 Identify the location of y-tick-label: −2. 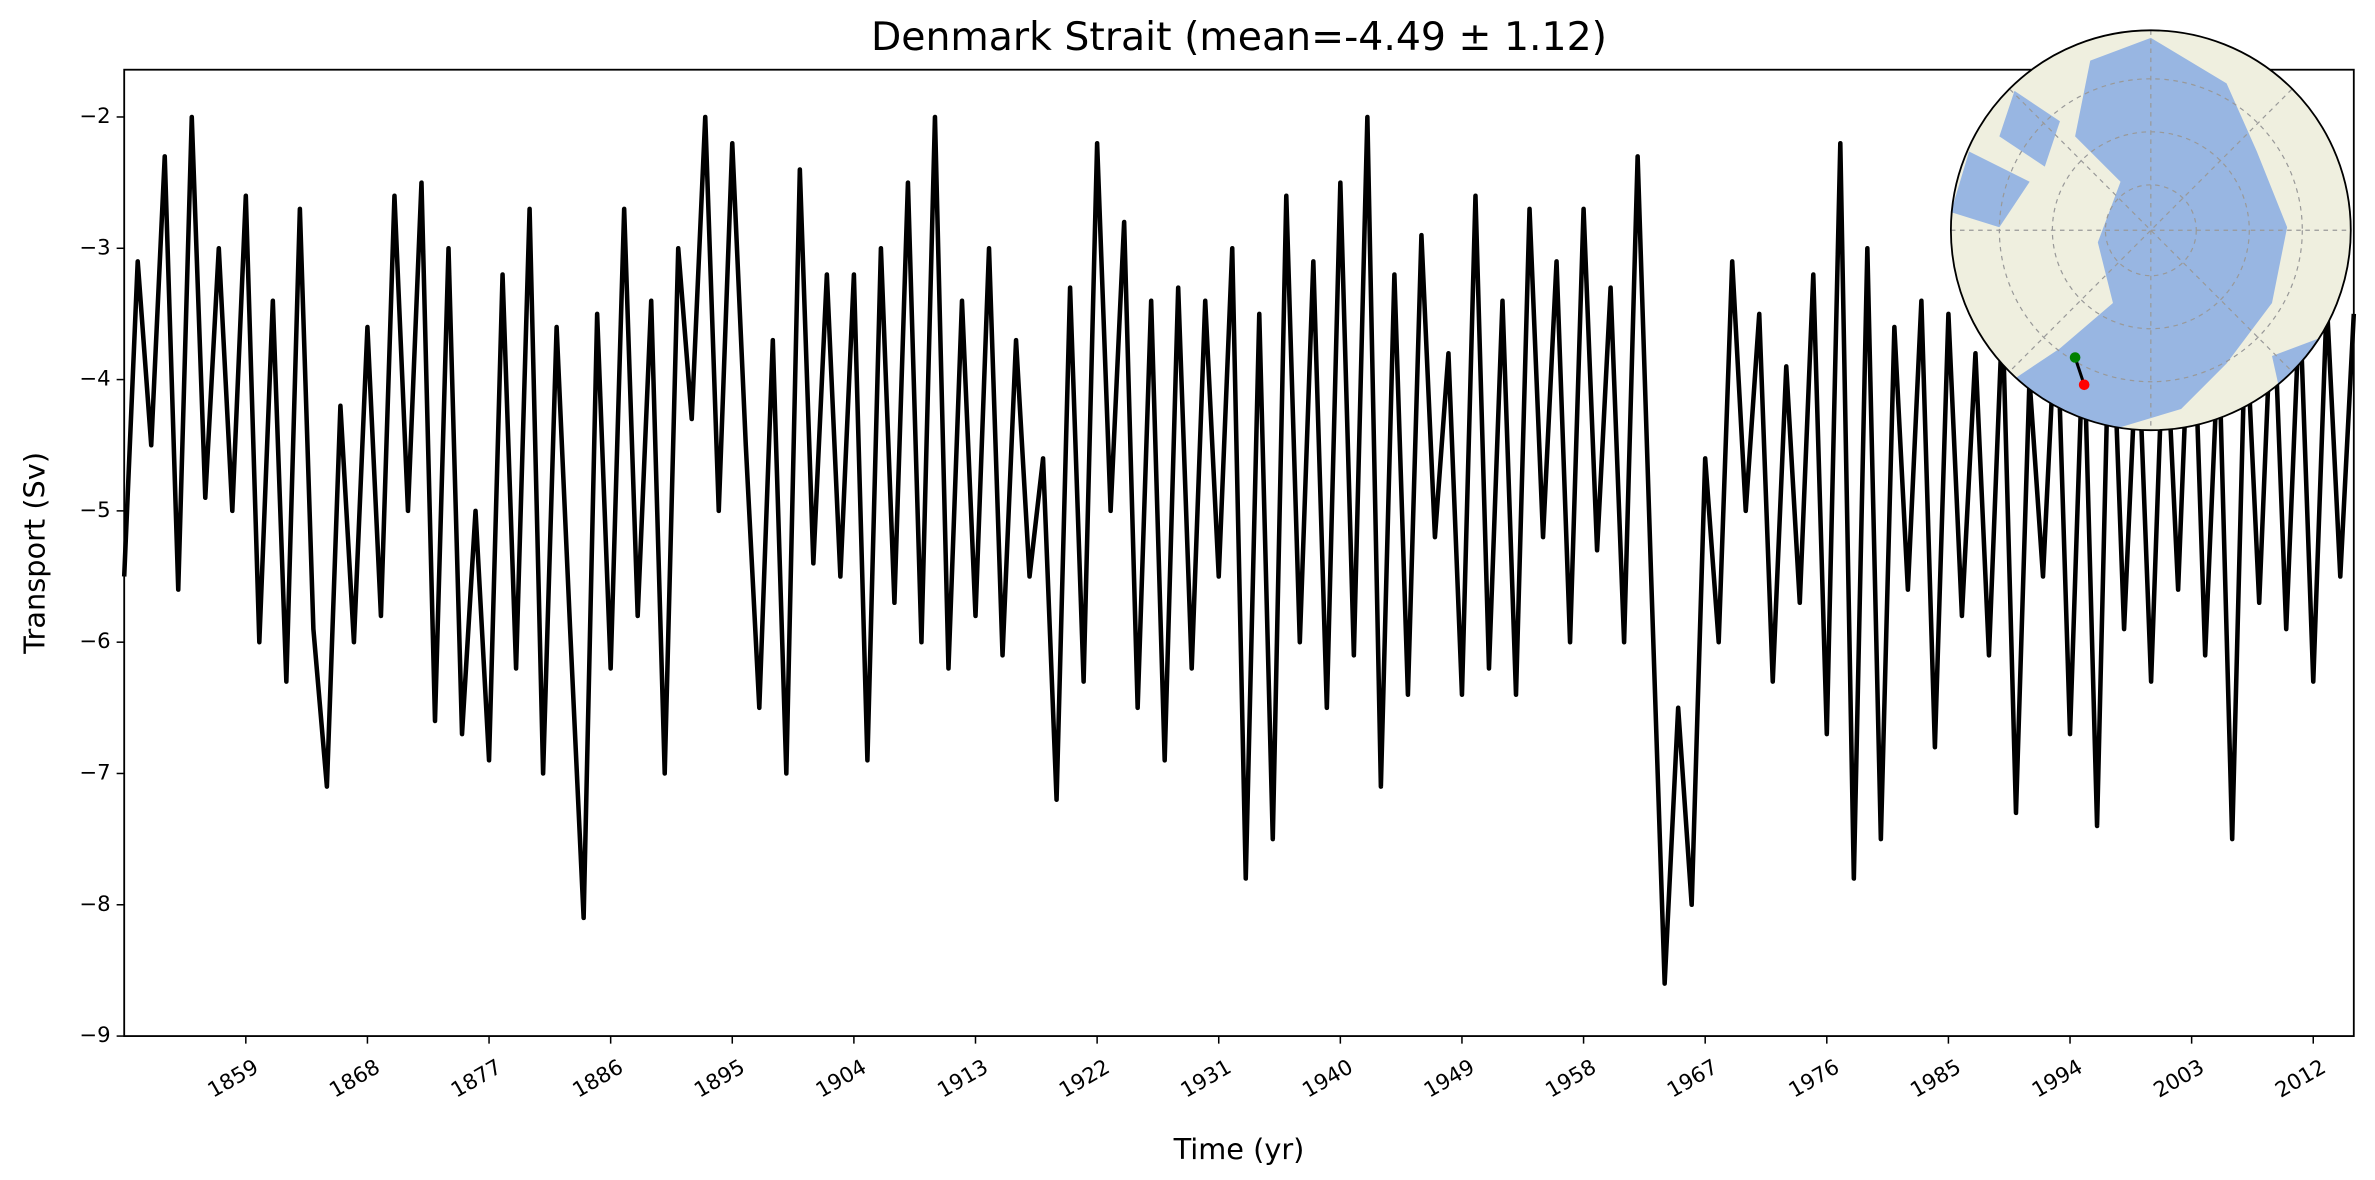
(94, 115).